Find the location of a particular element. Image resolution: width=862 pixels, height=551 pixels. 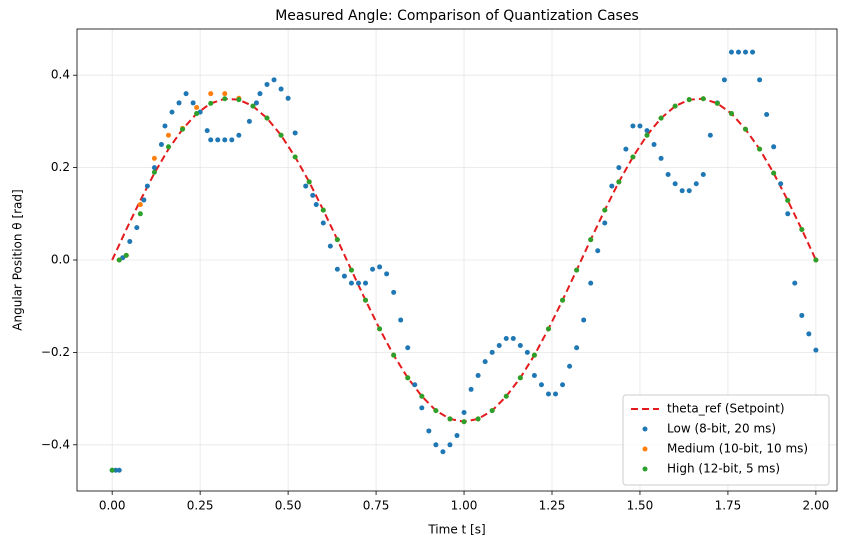

x-tick-label: 0.25 is located at coordinates (200, 506).